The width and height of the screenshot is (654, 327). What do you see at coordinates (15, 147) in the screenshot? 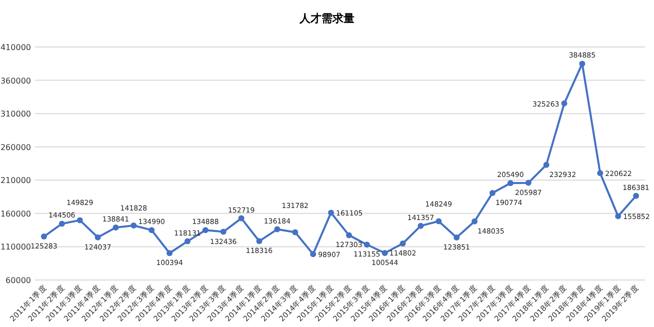
I see `y-tick-label: 260000` at bounding box center [15, 147].